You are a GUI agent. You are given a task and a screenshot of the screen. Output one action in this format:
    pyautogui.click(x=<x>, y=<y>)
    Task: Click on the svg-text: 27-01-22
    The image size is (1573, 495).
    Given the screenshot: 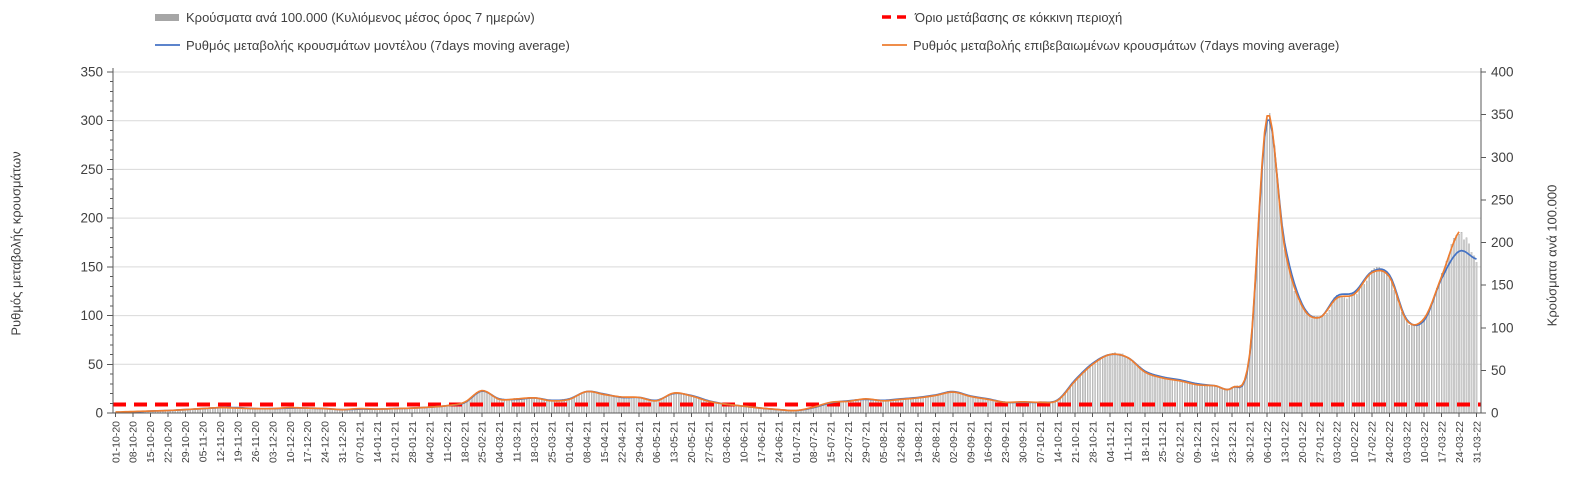 What is the action you would take?
    pyautogui.click(x=1320, y=442)
    